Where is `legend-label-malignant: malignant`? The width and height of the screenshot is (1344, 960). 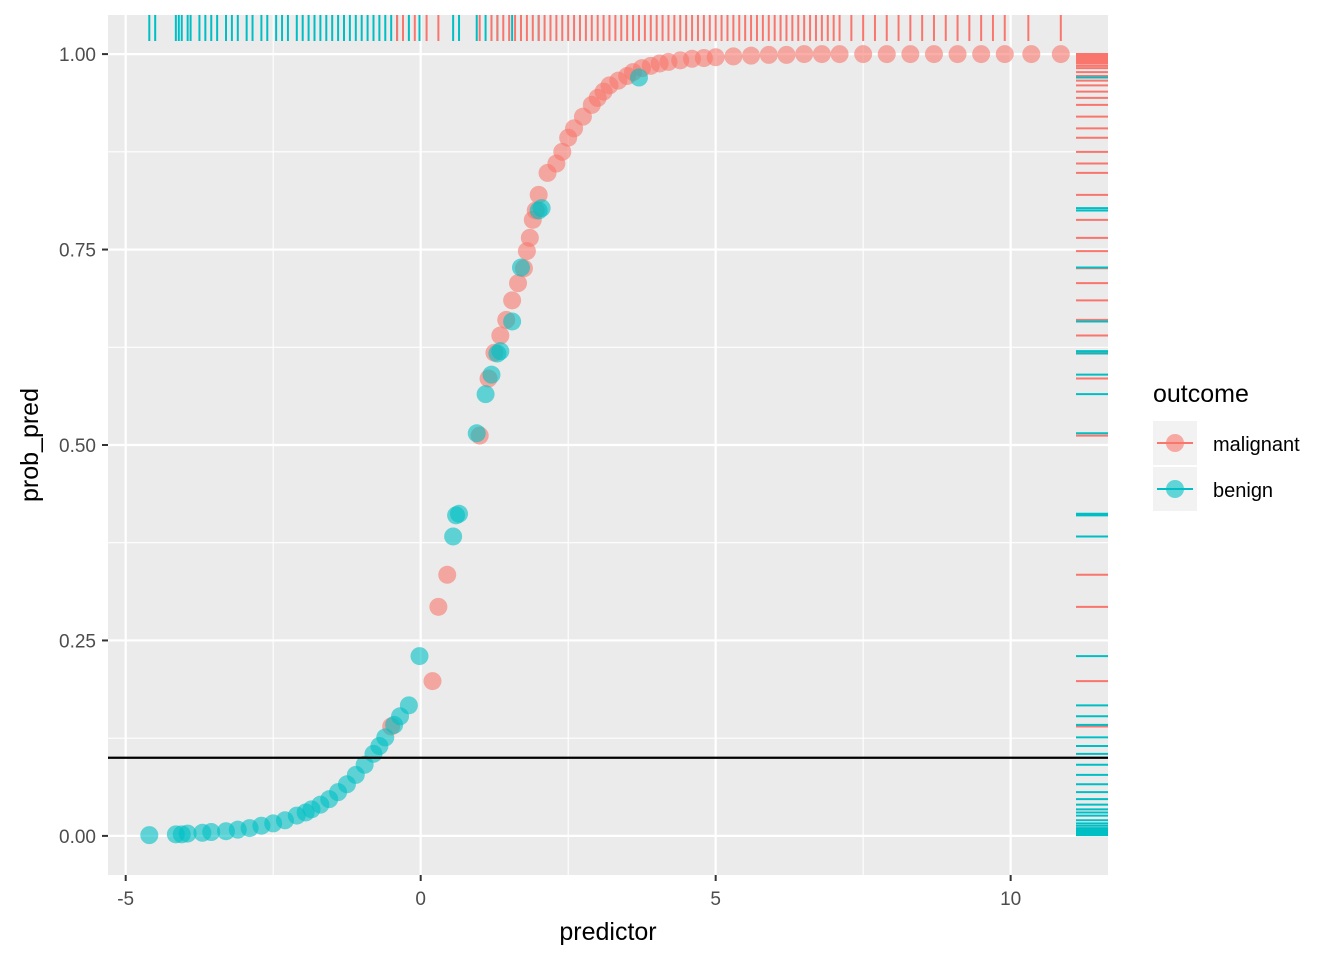
legend-label-malignant: malignant is located at coordinates (1256, 445).